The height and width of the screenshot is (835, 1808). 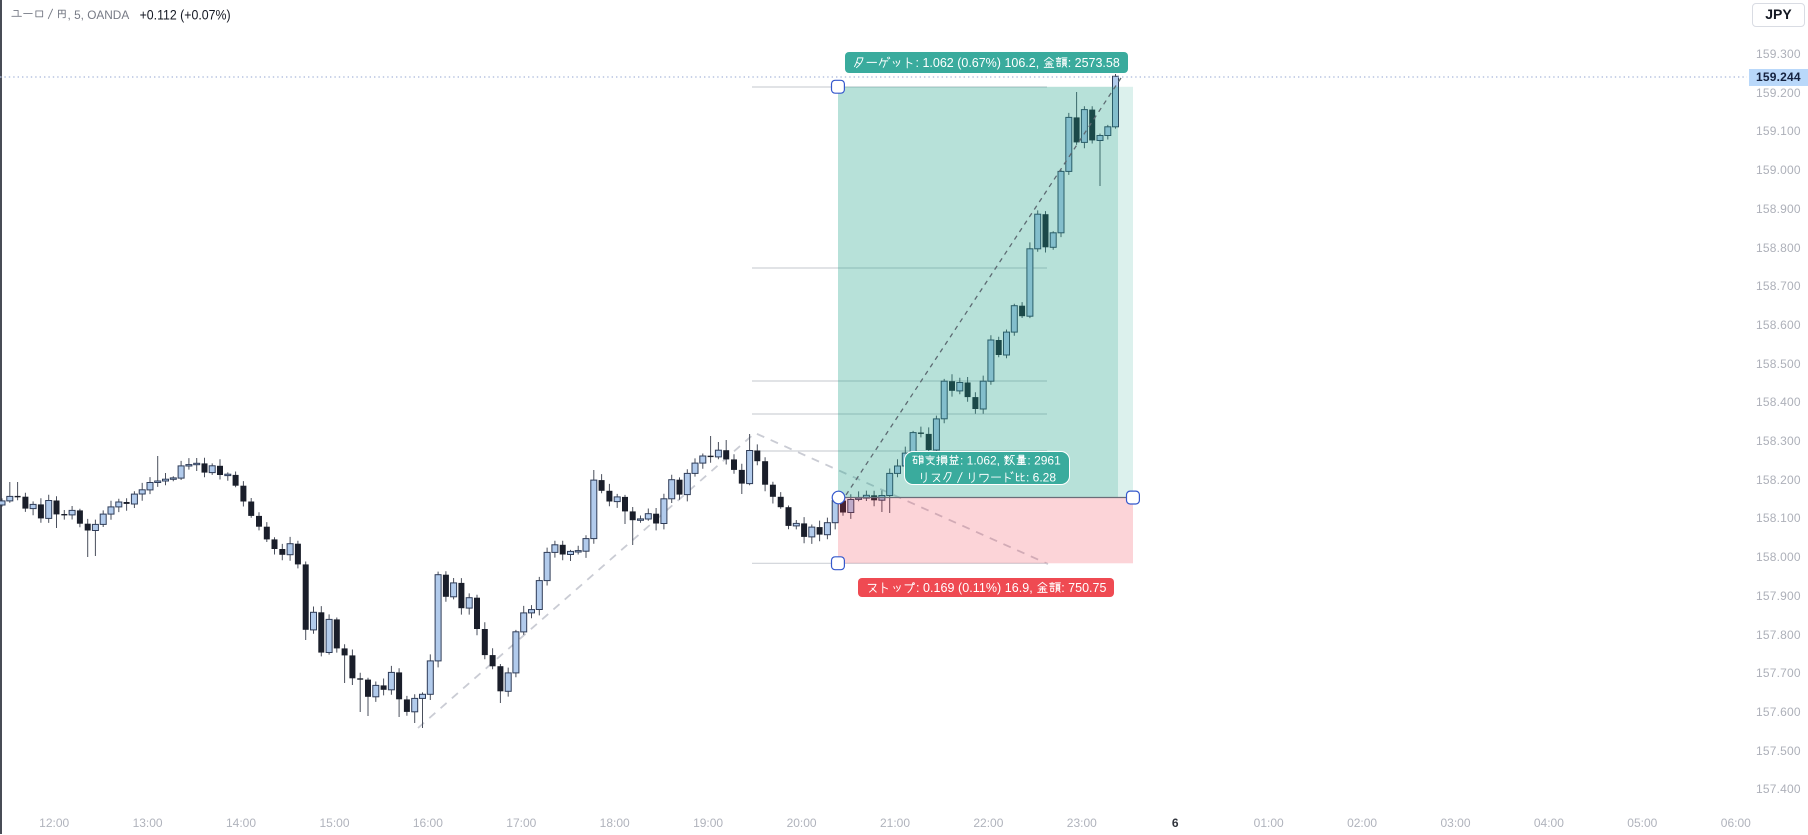 I want to click on svg-text:: 1.062,: : 1.062,, so click(x=980, y=460).